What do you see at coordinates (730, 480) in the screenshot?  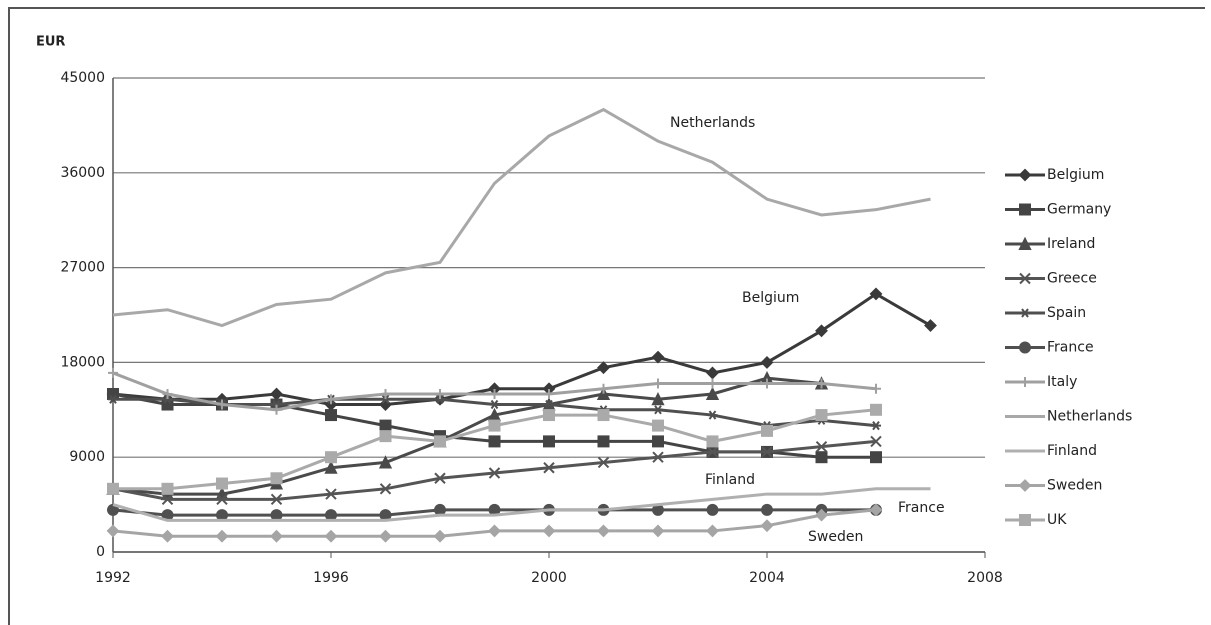 I see `annotation: Finland` at bounding box center [730, 480].